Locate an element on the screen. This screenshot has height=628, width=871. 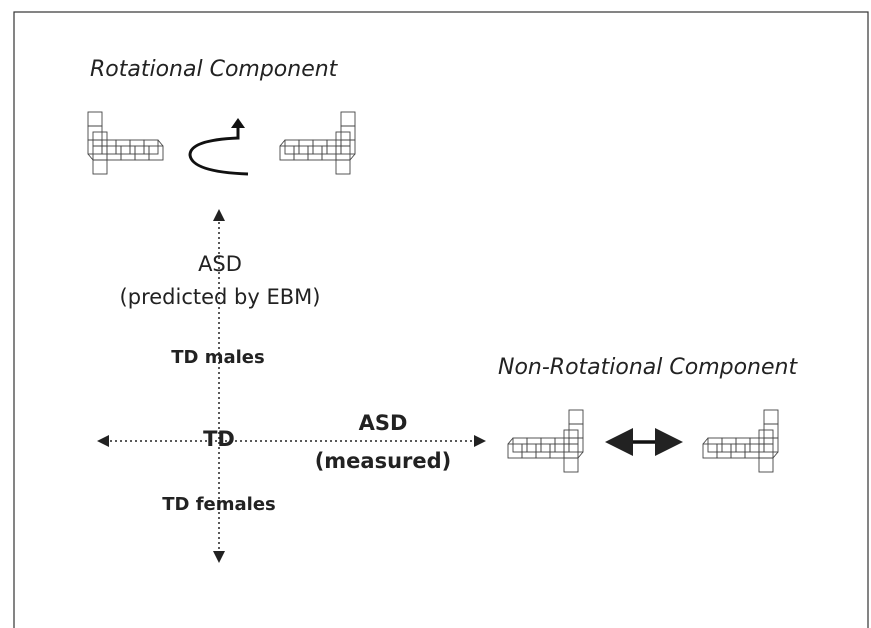
origin-label: TD is located at coordinates (219, 439).